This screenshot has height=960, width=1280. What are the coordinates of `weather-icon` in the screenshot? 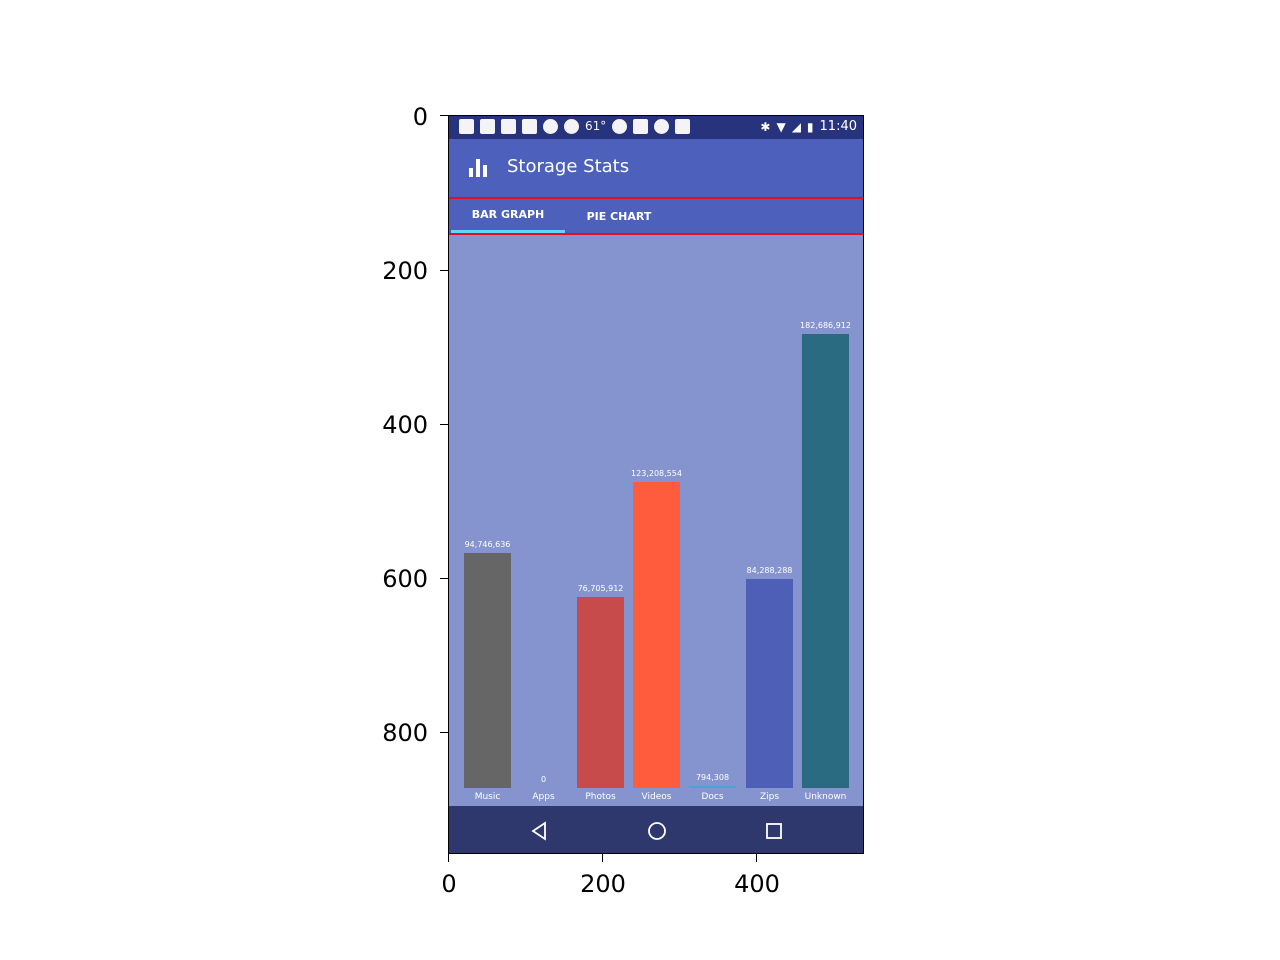 It's located at (620, 126).